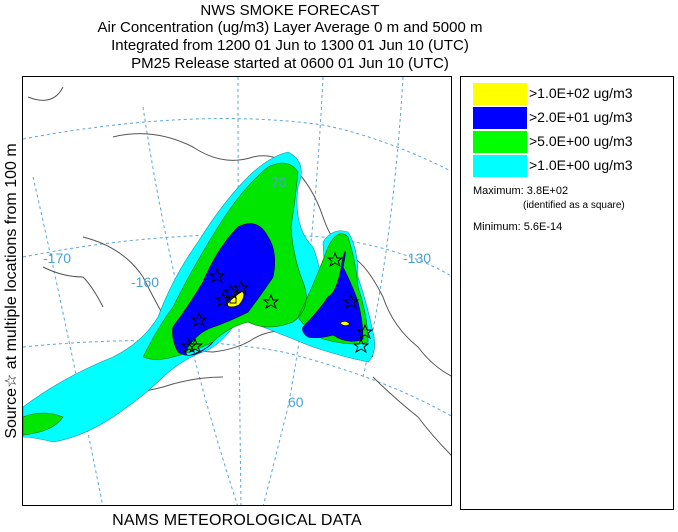  Describe the element at coordinates (237, 520) in the screenshot. I see `meteorological-data-label: NAMS METEOROLOGICAL DATA` at that location.